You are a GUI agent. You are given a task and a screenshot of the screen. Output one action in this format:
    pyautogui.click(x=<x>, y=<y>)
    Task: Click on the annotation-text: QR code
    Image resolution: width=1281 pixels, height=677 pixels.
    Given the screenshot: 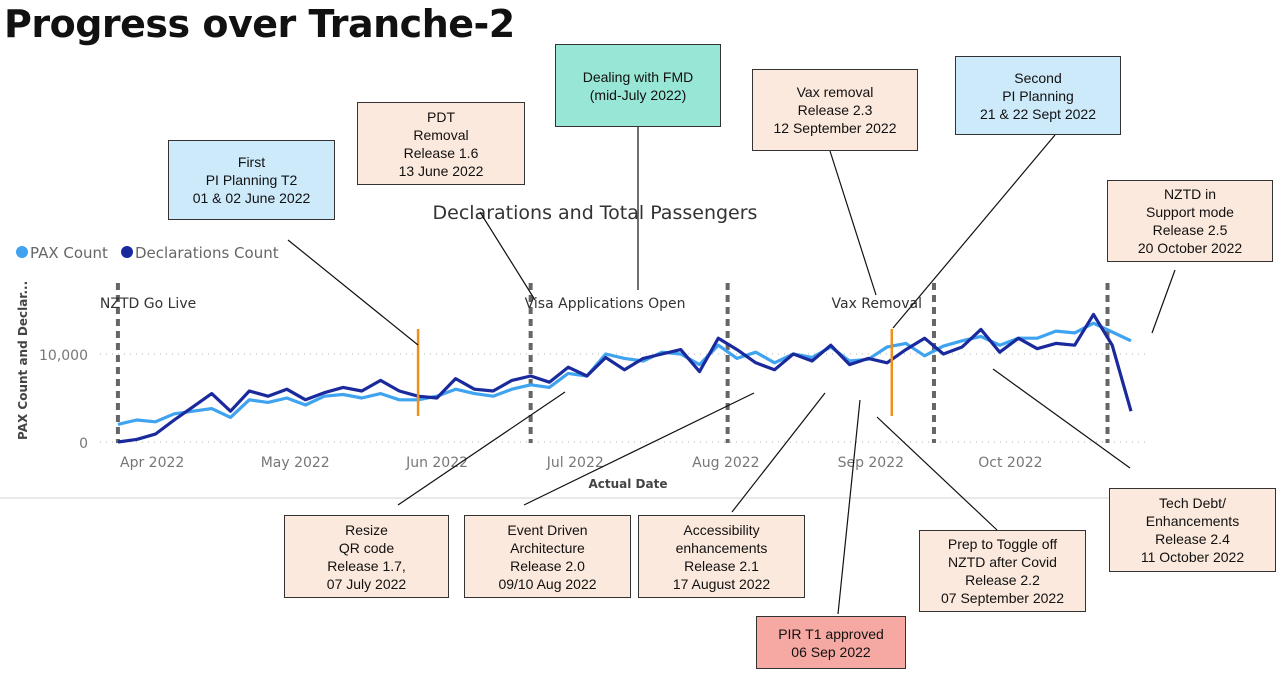 What is the action you would take?
    pyautogui.click(x=366, y=547)
    